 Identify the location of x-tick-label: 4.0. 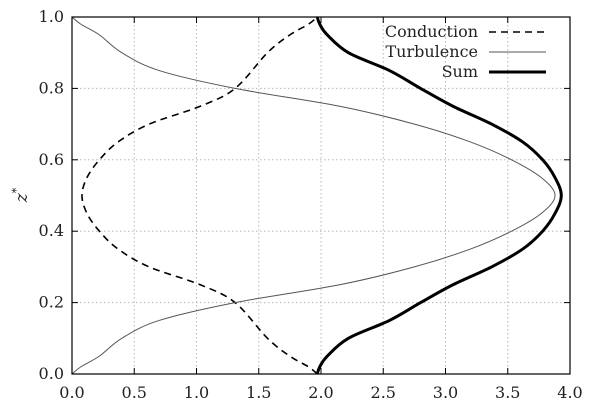
(569, 392).